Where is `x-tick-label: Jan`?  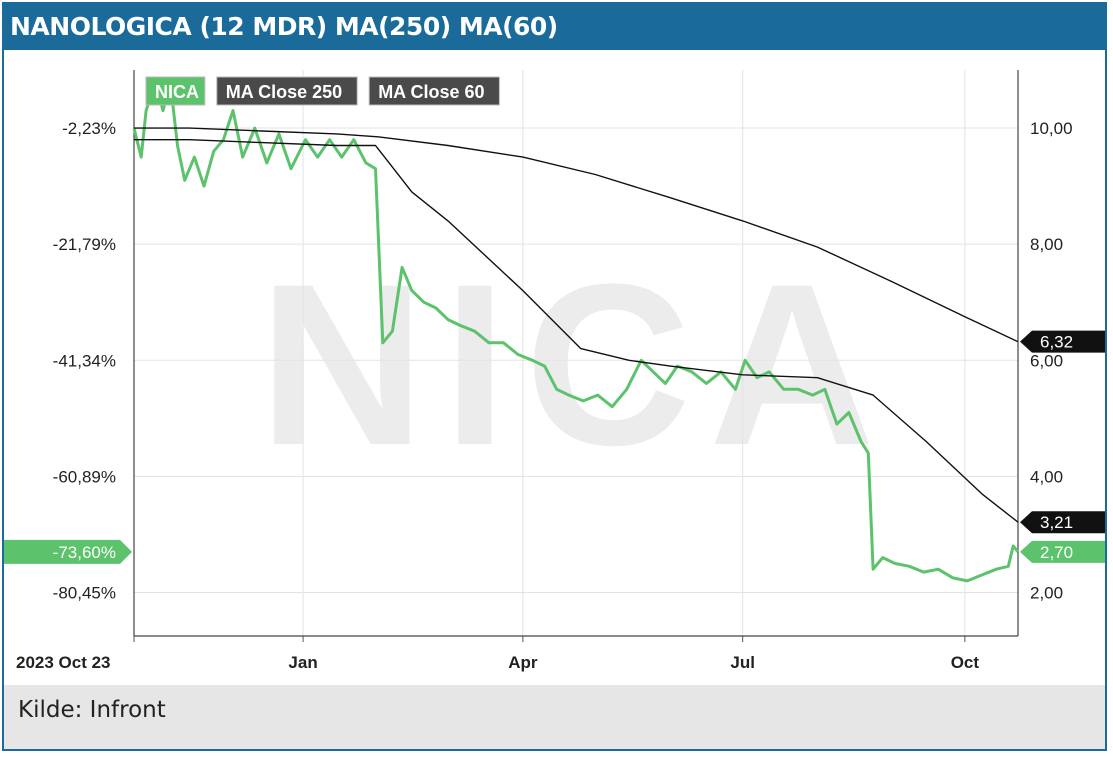 x-tick-label: Jan is located at coordinates (302, 662).